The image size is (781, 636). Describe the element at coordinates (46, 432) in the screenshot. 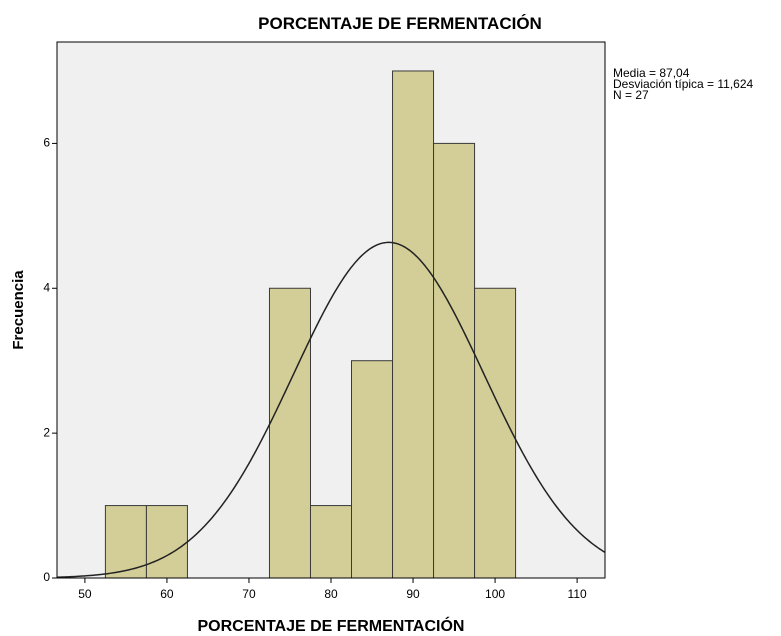

I see `y-tick-label: 2` at that location.